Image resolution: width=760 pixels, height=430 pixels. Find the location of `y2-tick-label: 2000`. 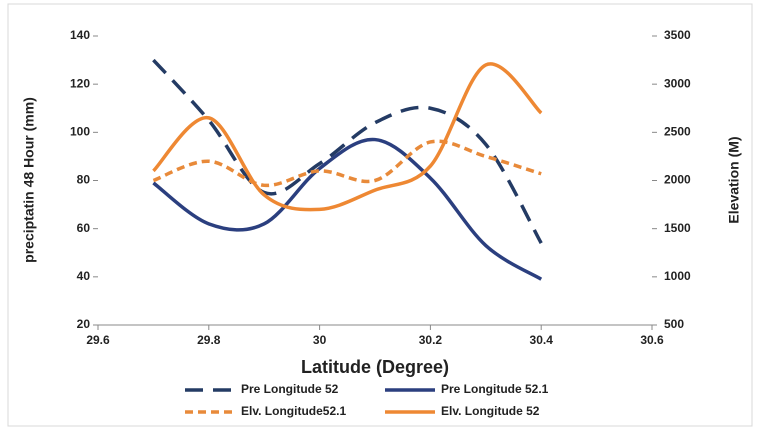

y2-tick-label: 2000 is located at coordinates (677, 180).